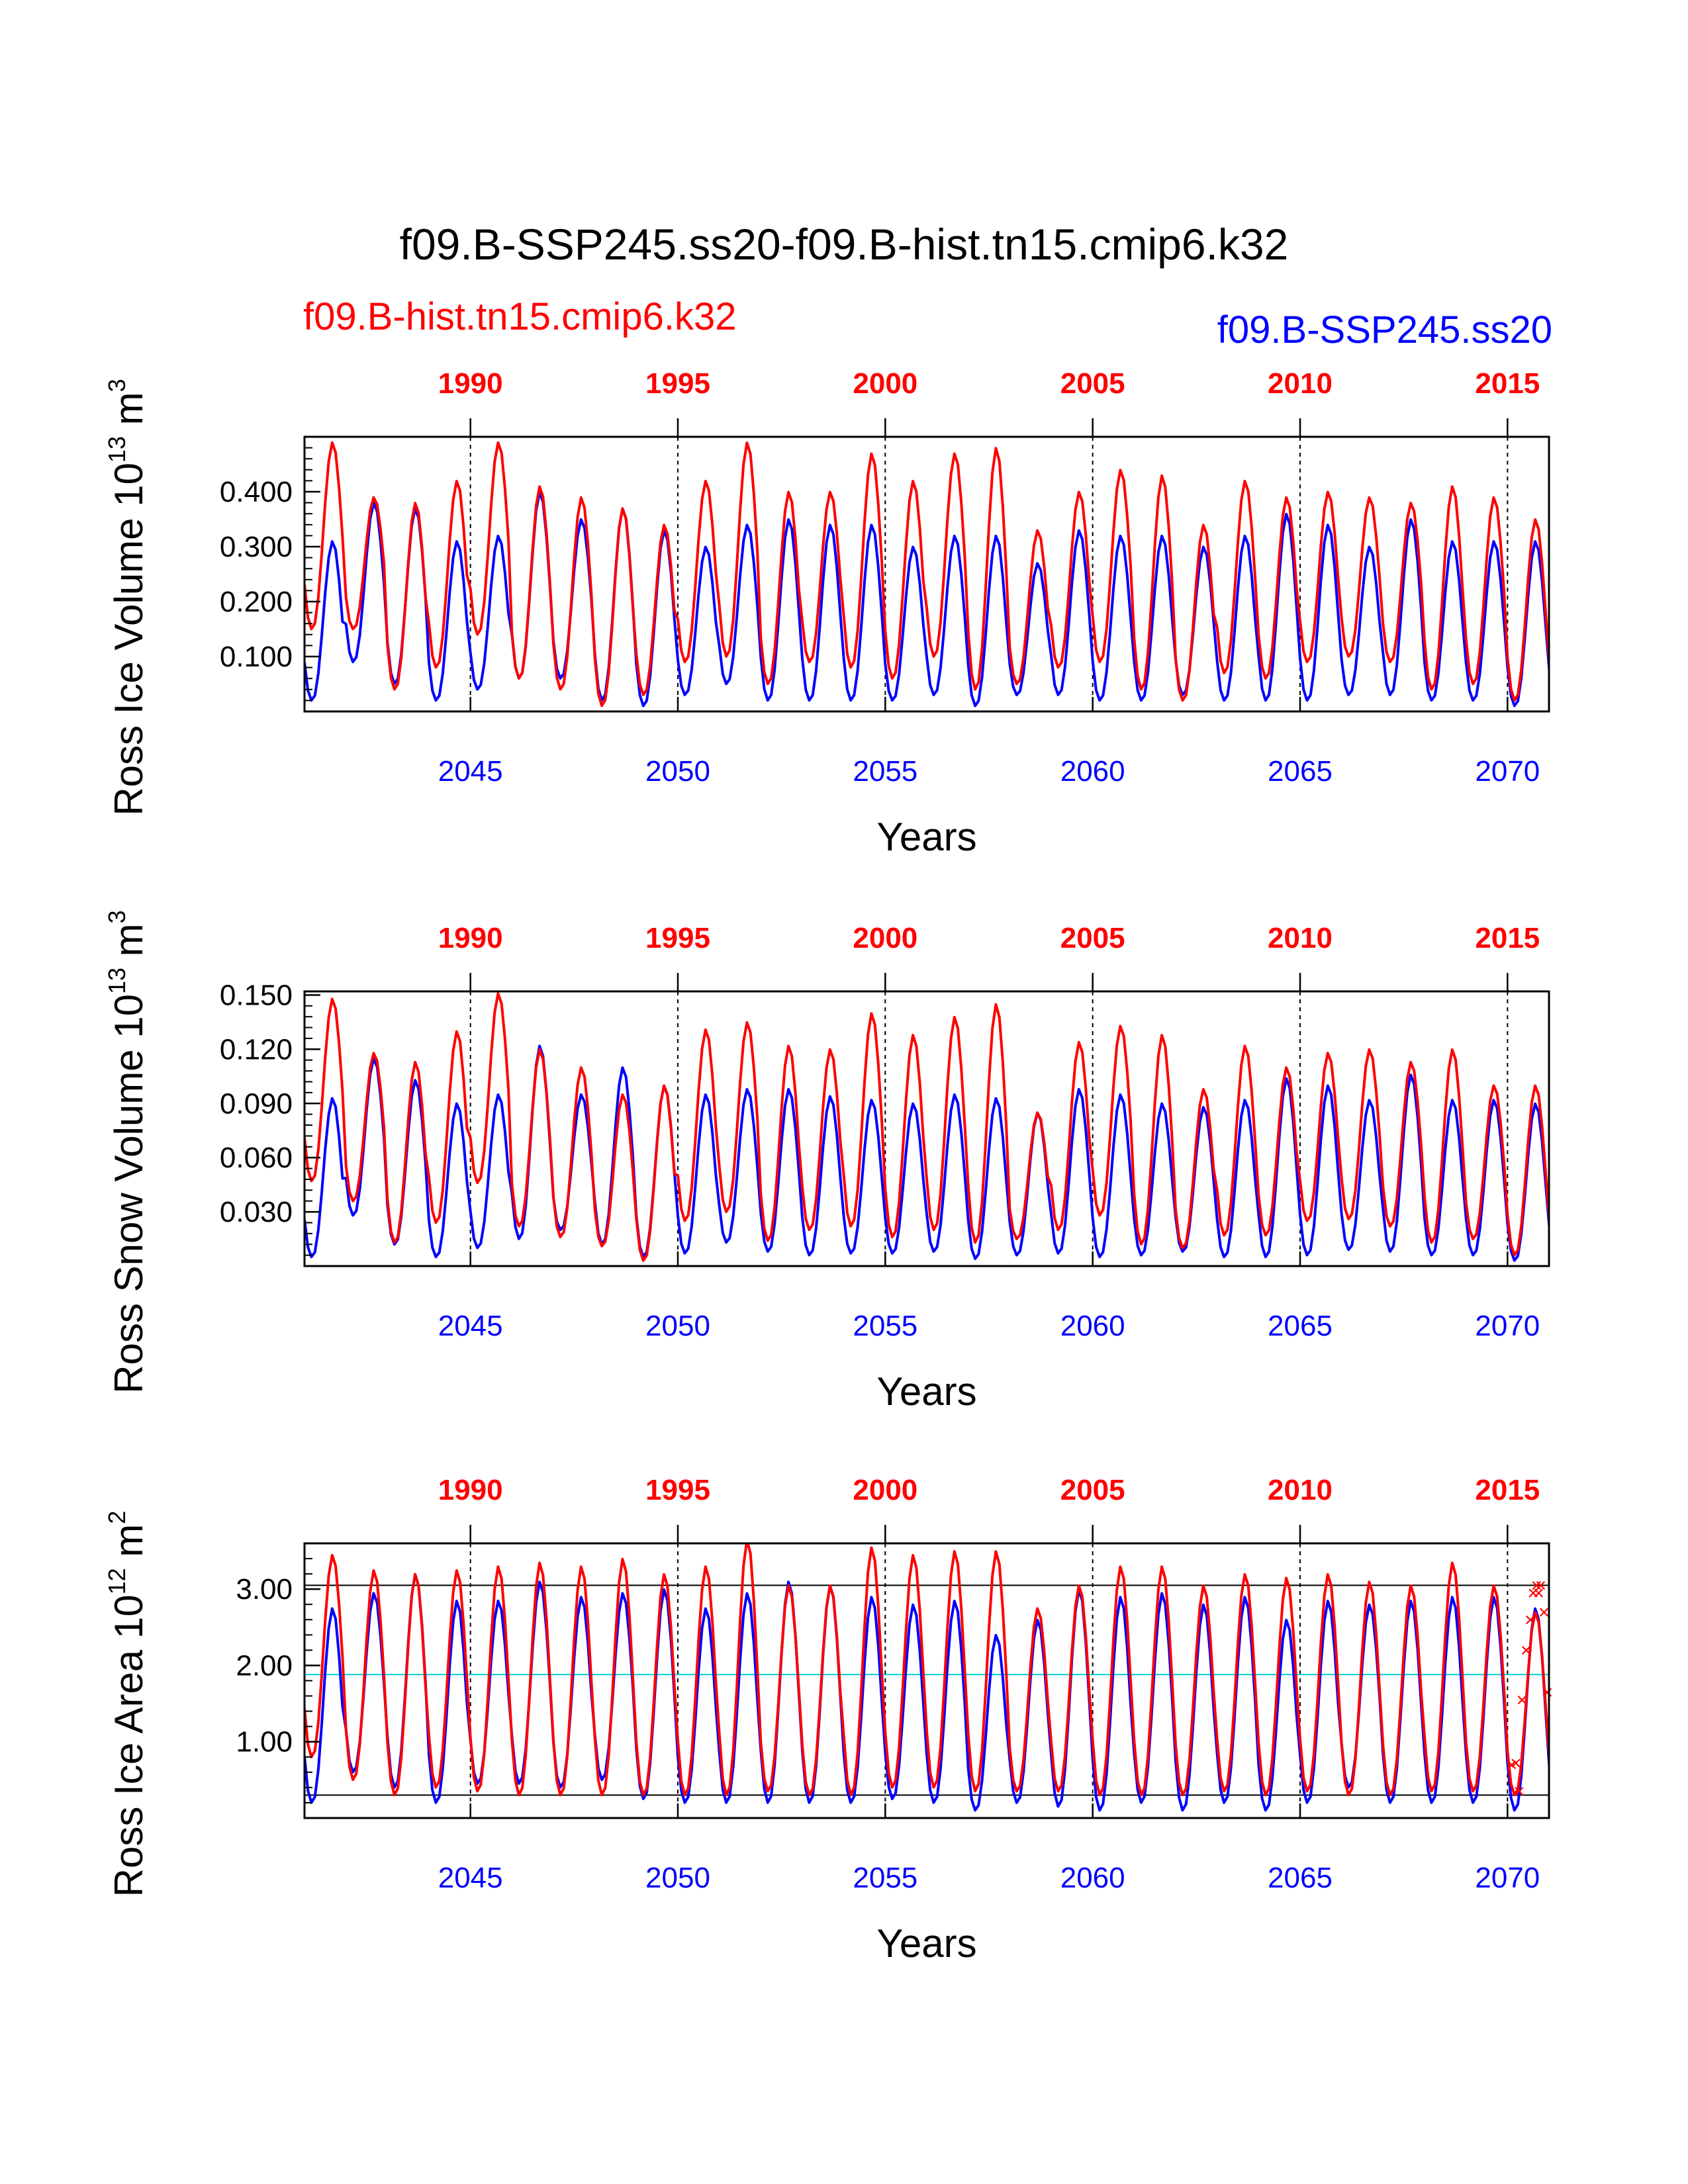  I want to click on y-axis-title-text: Ross Snow Volume 10, so click(129, 1194).